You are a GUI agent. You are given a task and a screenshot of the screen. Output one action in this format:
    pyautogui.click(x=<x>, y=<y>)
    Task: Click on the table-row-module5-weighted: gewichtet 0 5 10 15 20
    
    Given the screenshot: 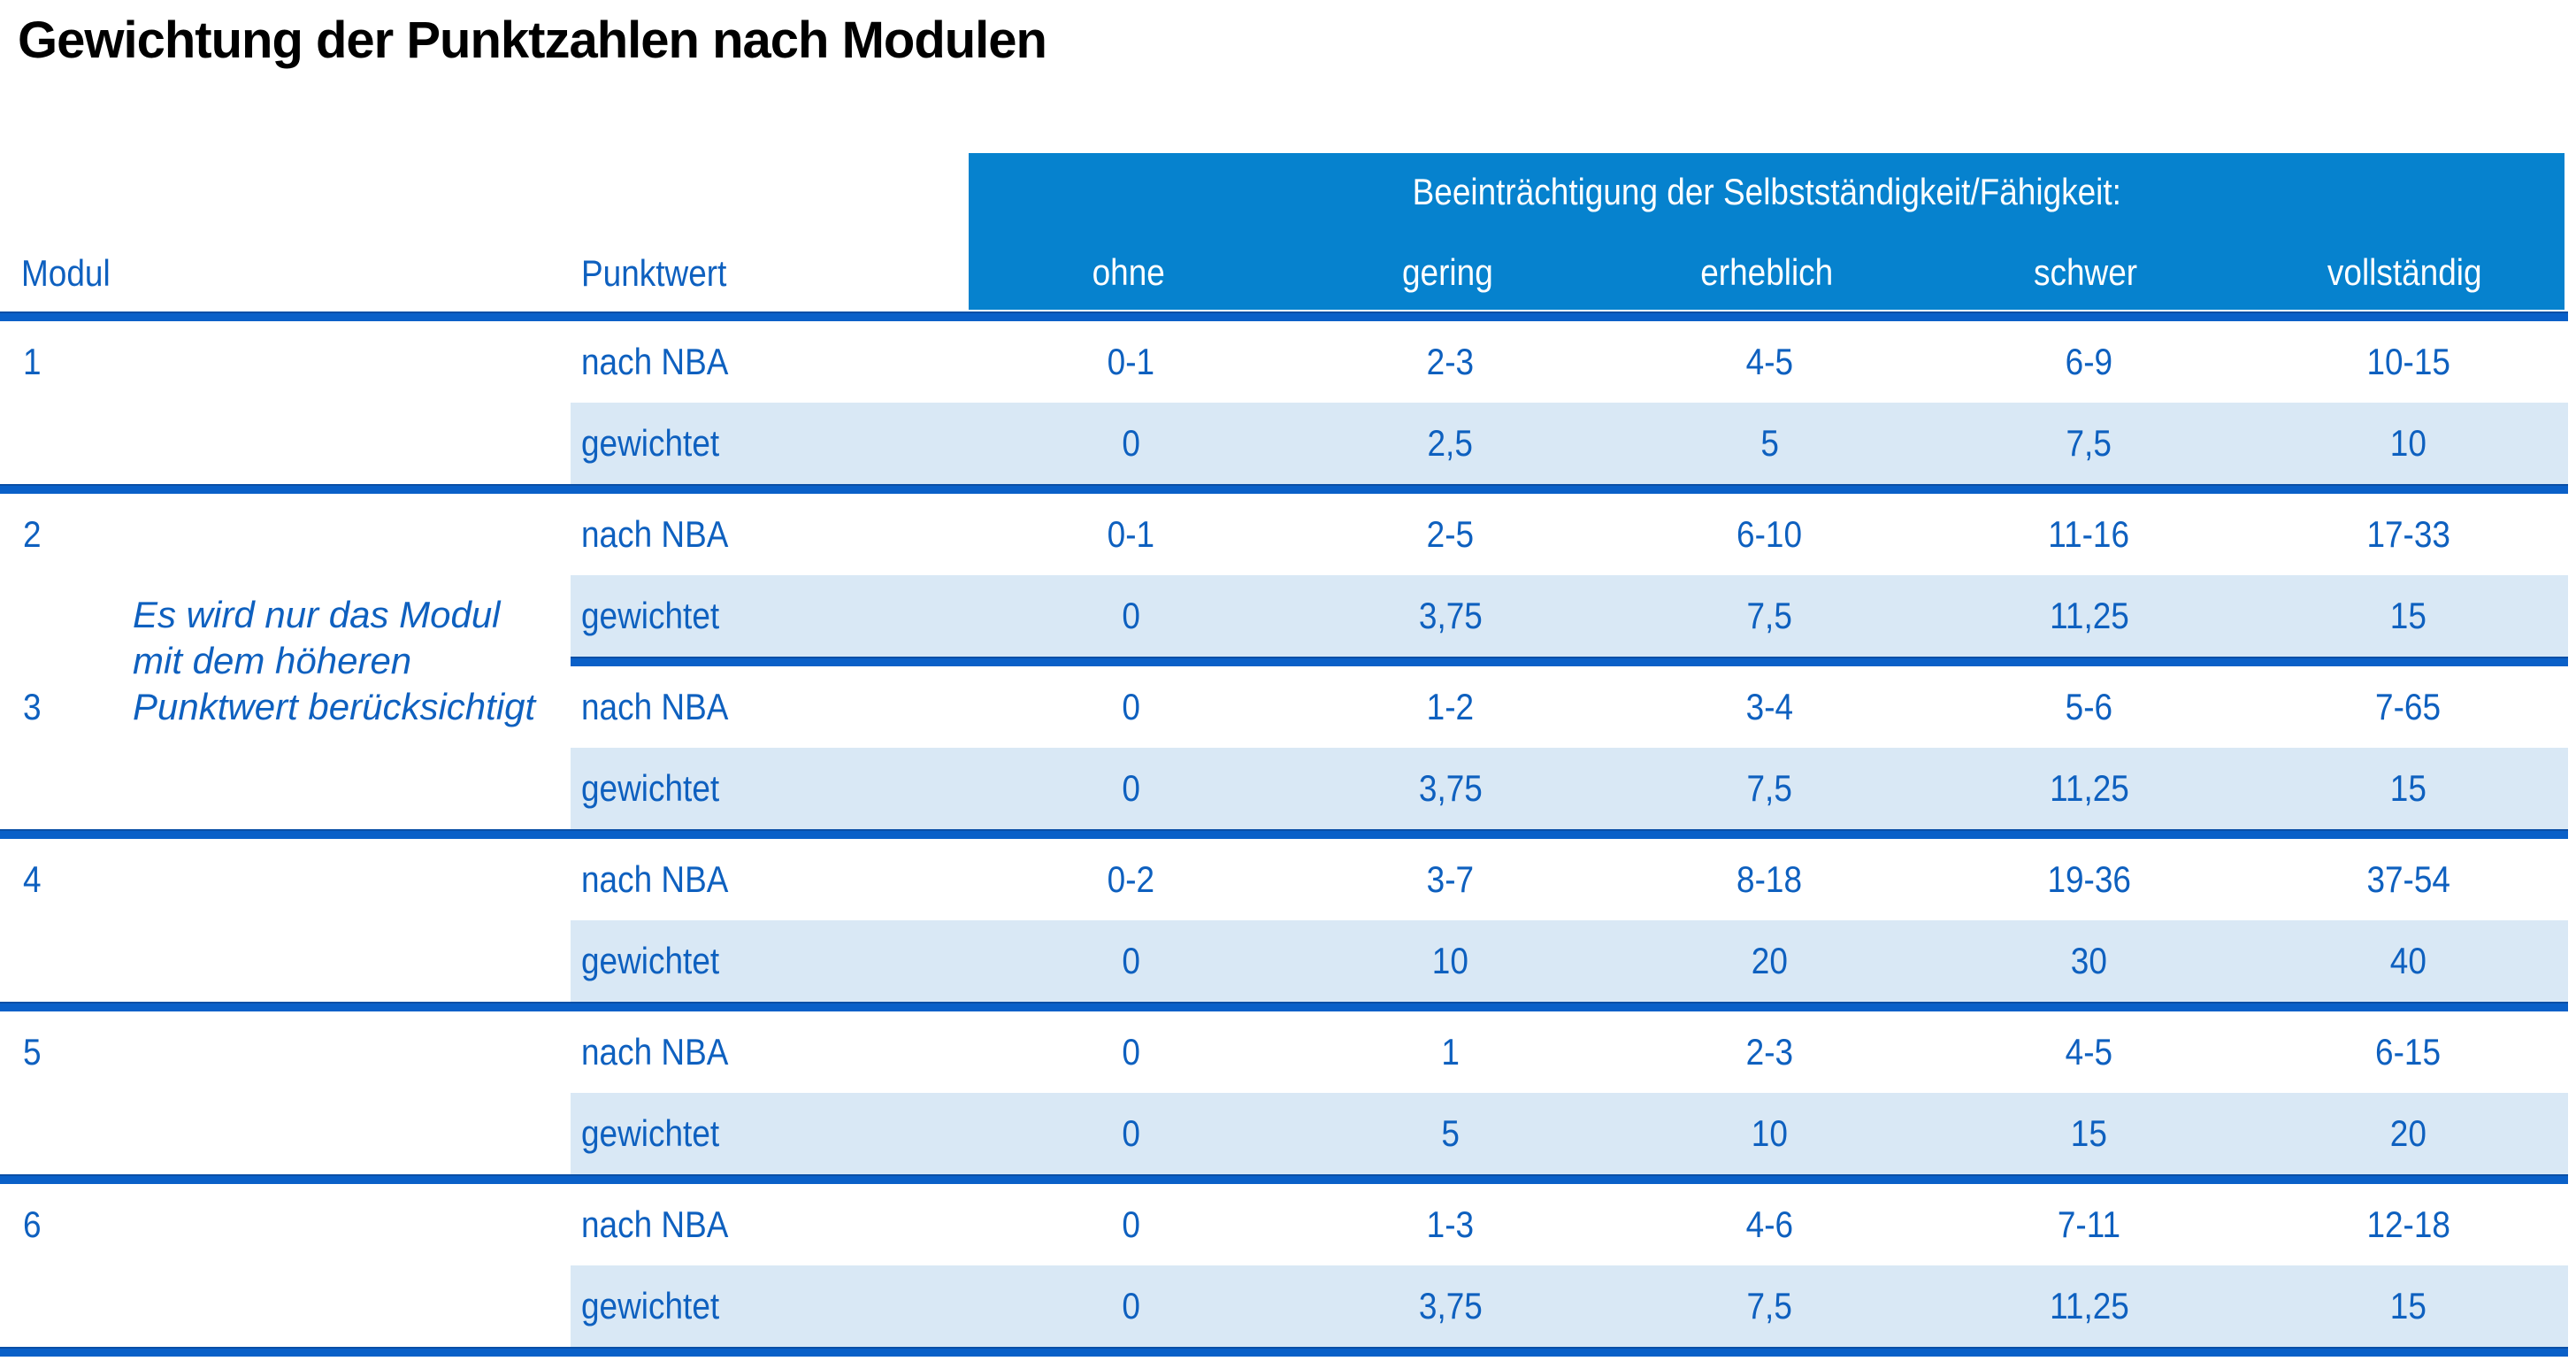 What is the action you would take?
    pyautogui.click(x=1284, y=1133)
    